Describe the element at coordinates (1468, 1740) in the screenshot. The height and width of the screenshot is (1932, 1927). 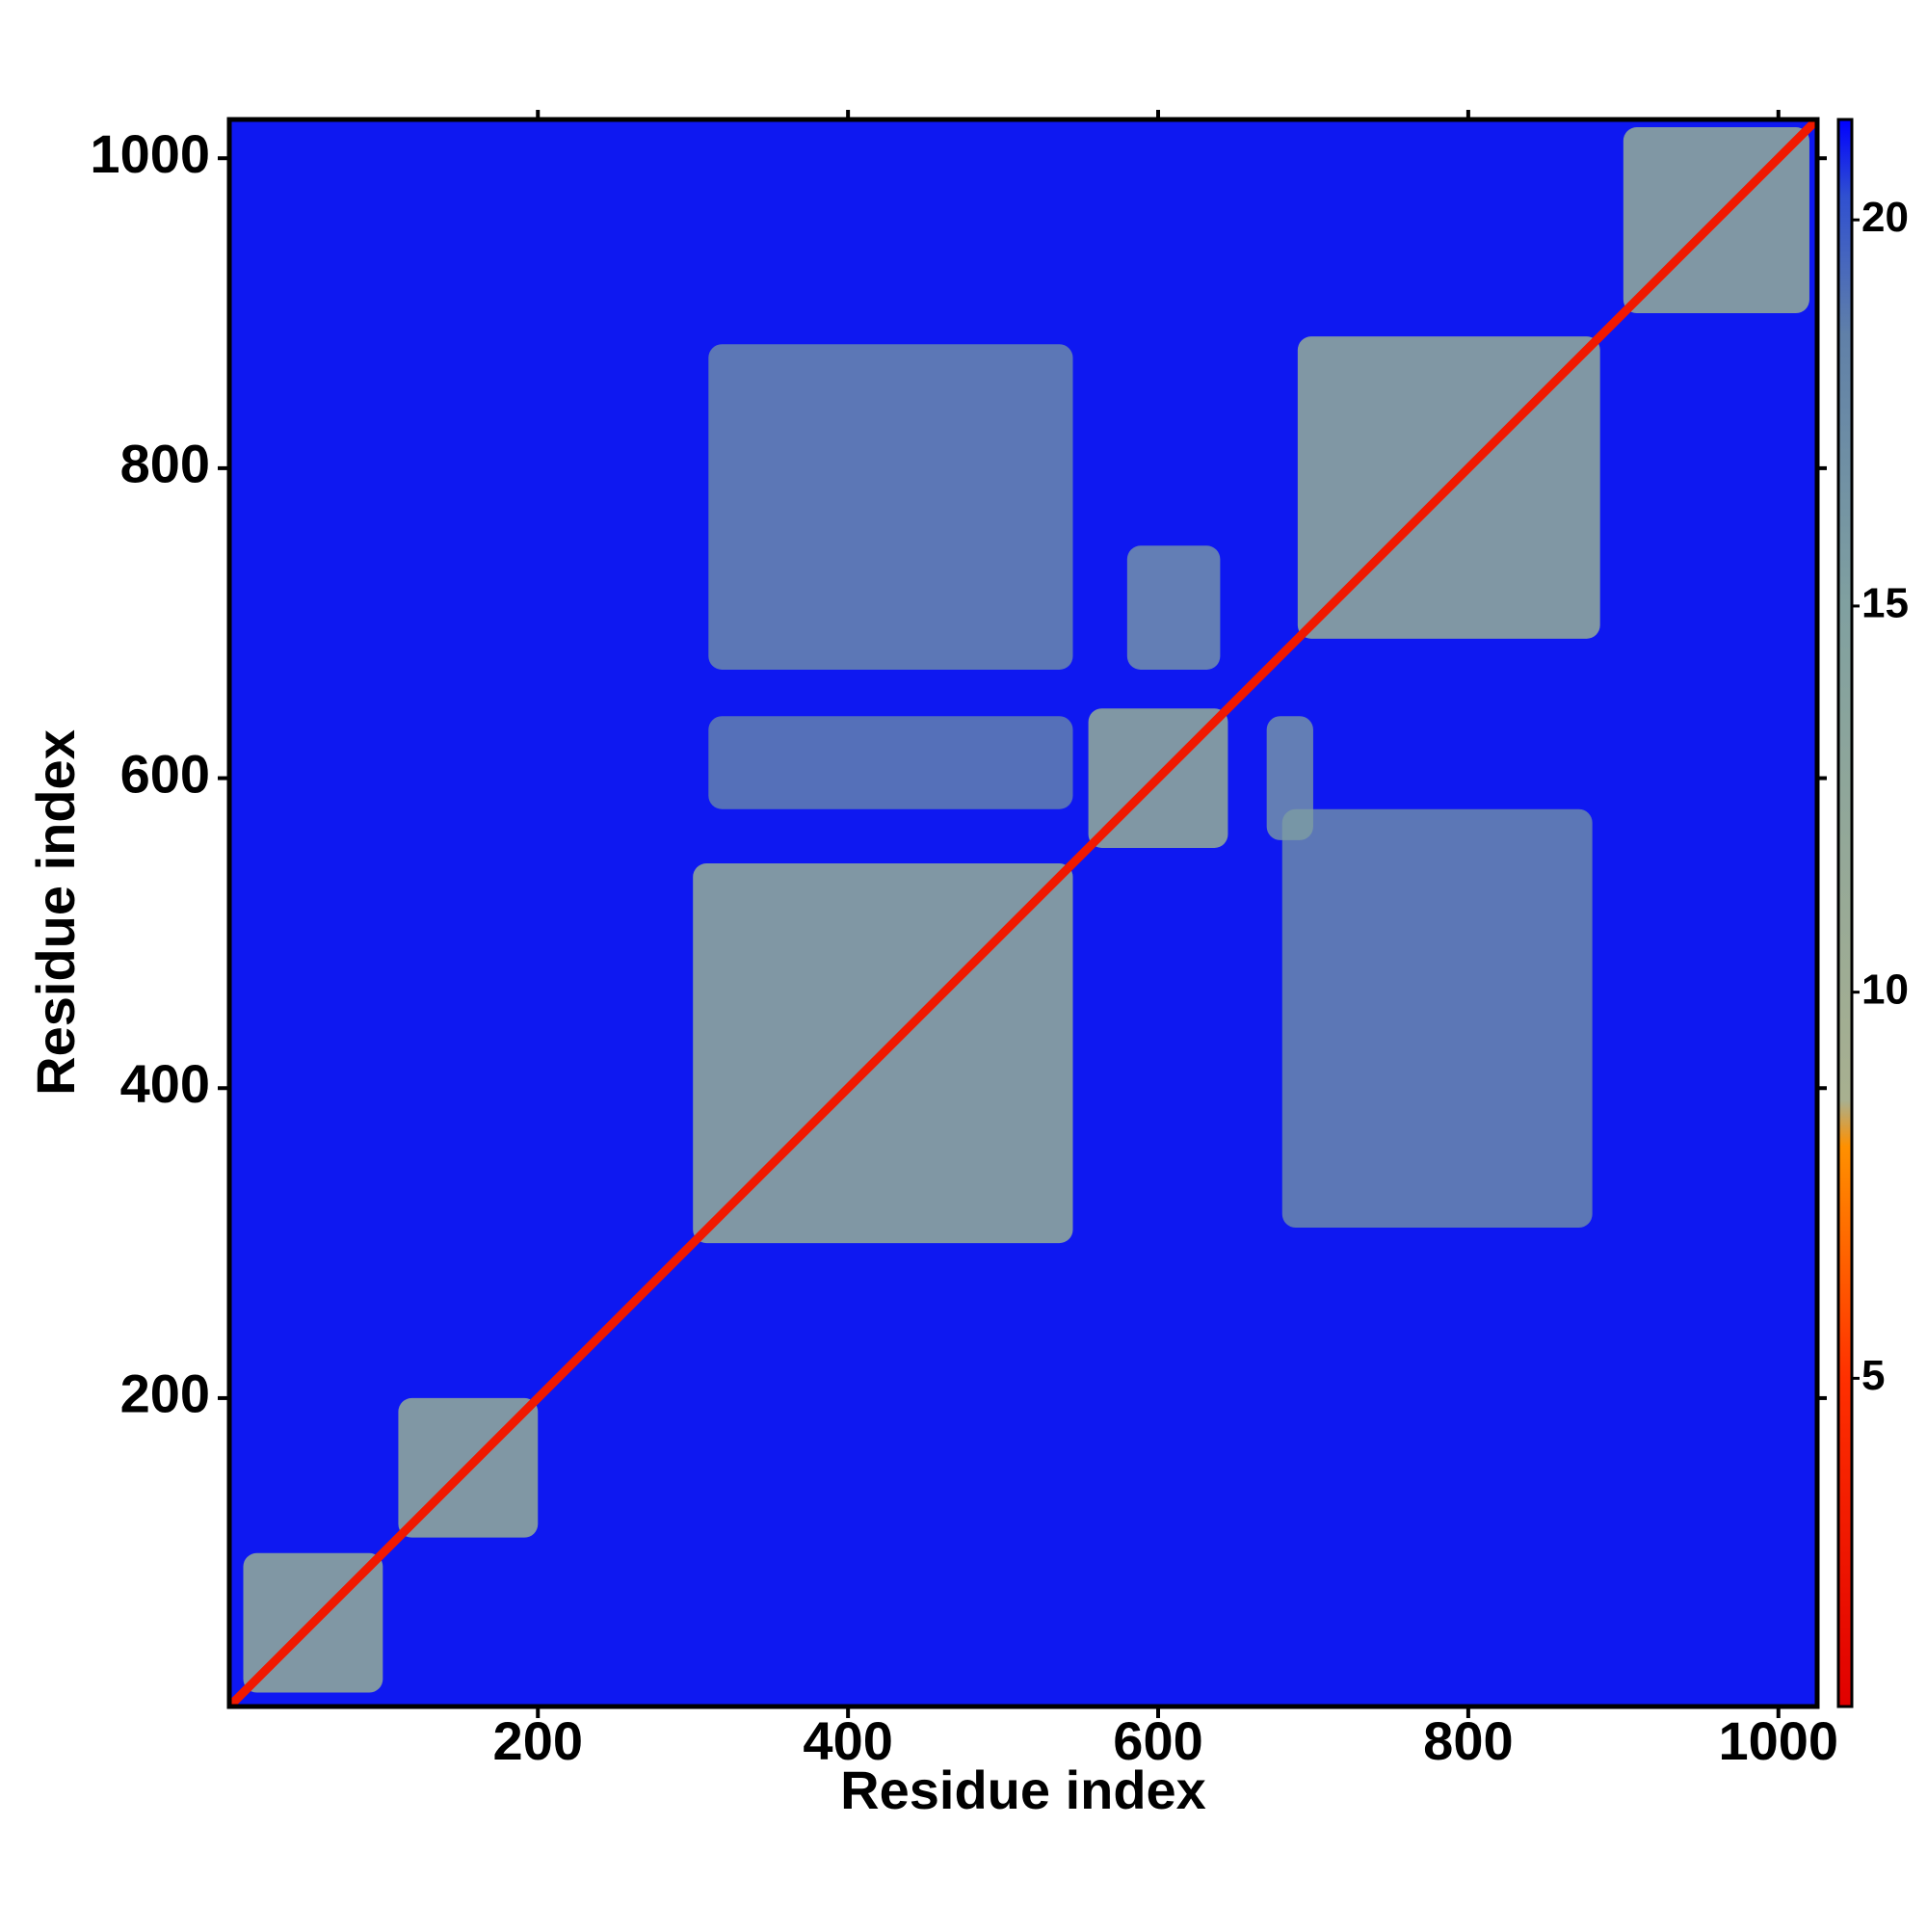
I see `x-tick-label: 800` at that location.